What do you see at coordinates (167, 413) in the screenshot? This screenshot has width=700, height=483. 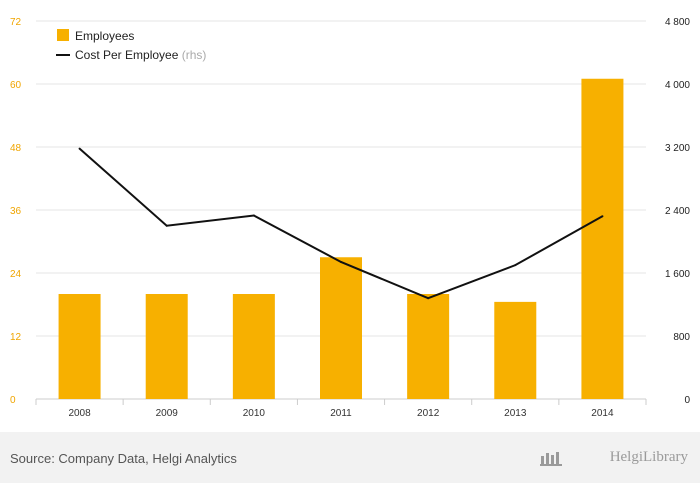 I see `x-tick-label: 2009` at bounding box center [167, 413].